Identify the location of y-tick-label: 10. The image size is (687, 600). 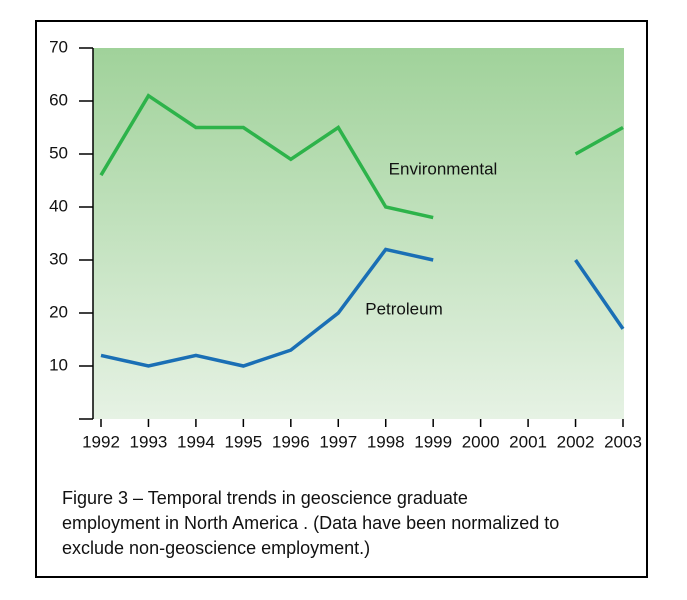
(58, 364).